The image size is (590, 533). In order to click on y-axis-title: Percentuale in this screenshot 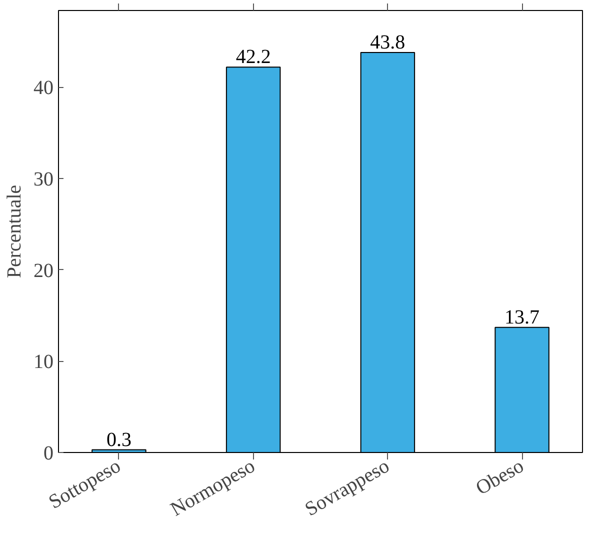, I will do `click(15, 231)`.